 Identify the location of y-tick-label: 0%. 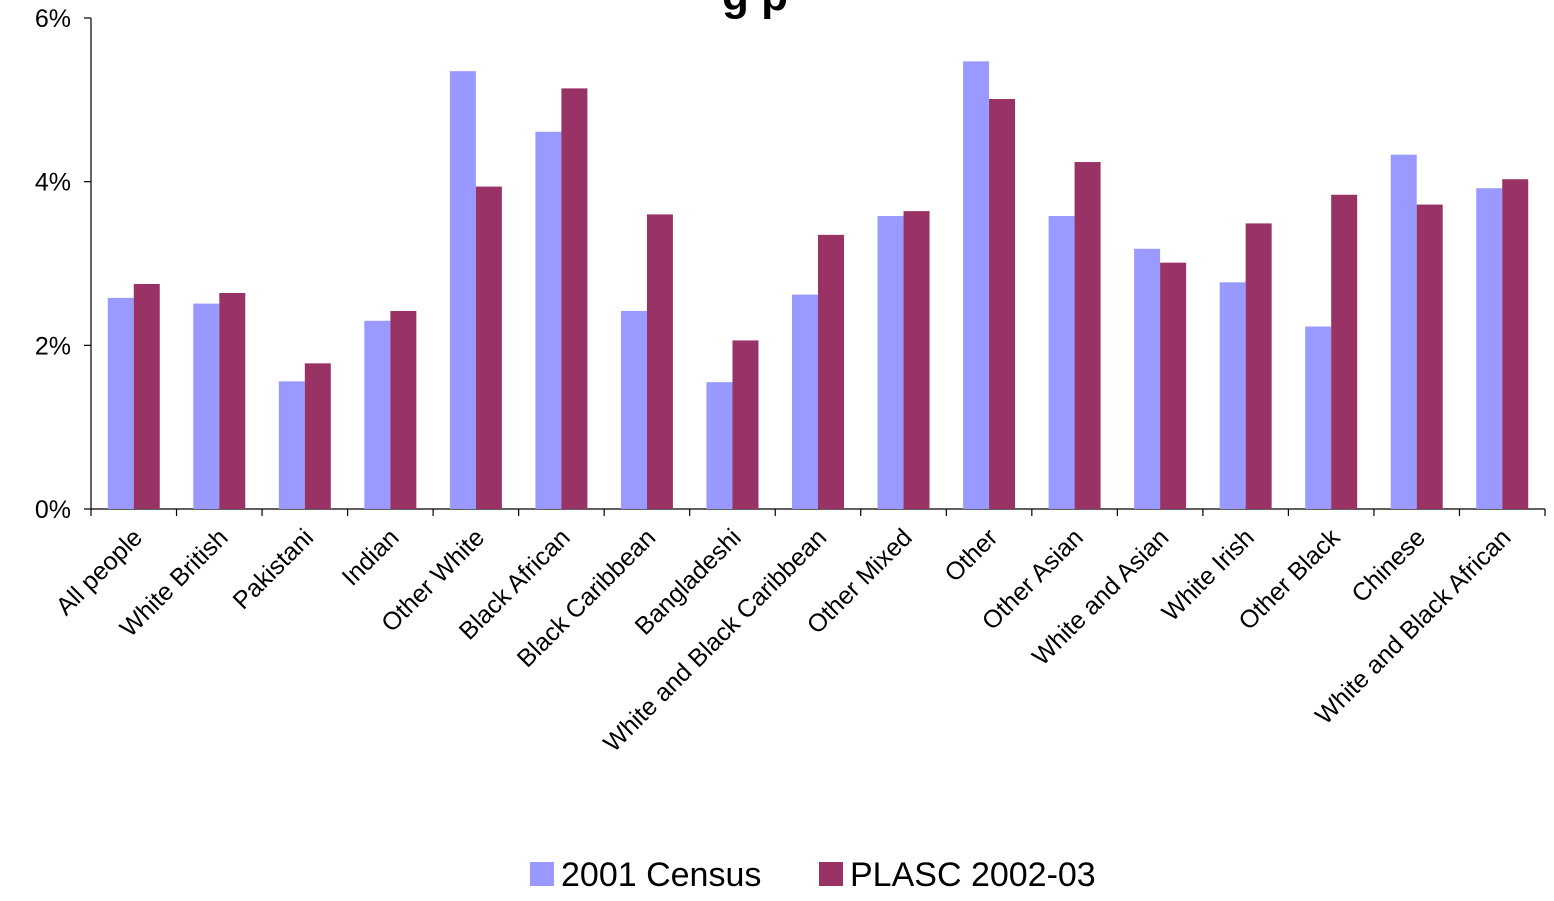
(53, 510).